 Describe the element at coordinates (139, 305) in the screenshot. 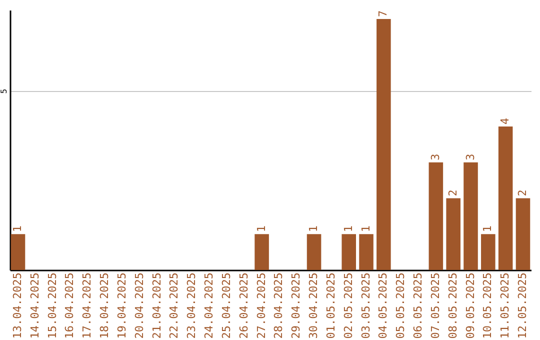

I see `x-tick-label: 20.04.2025` at that location.